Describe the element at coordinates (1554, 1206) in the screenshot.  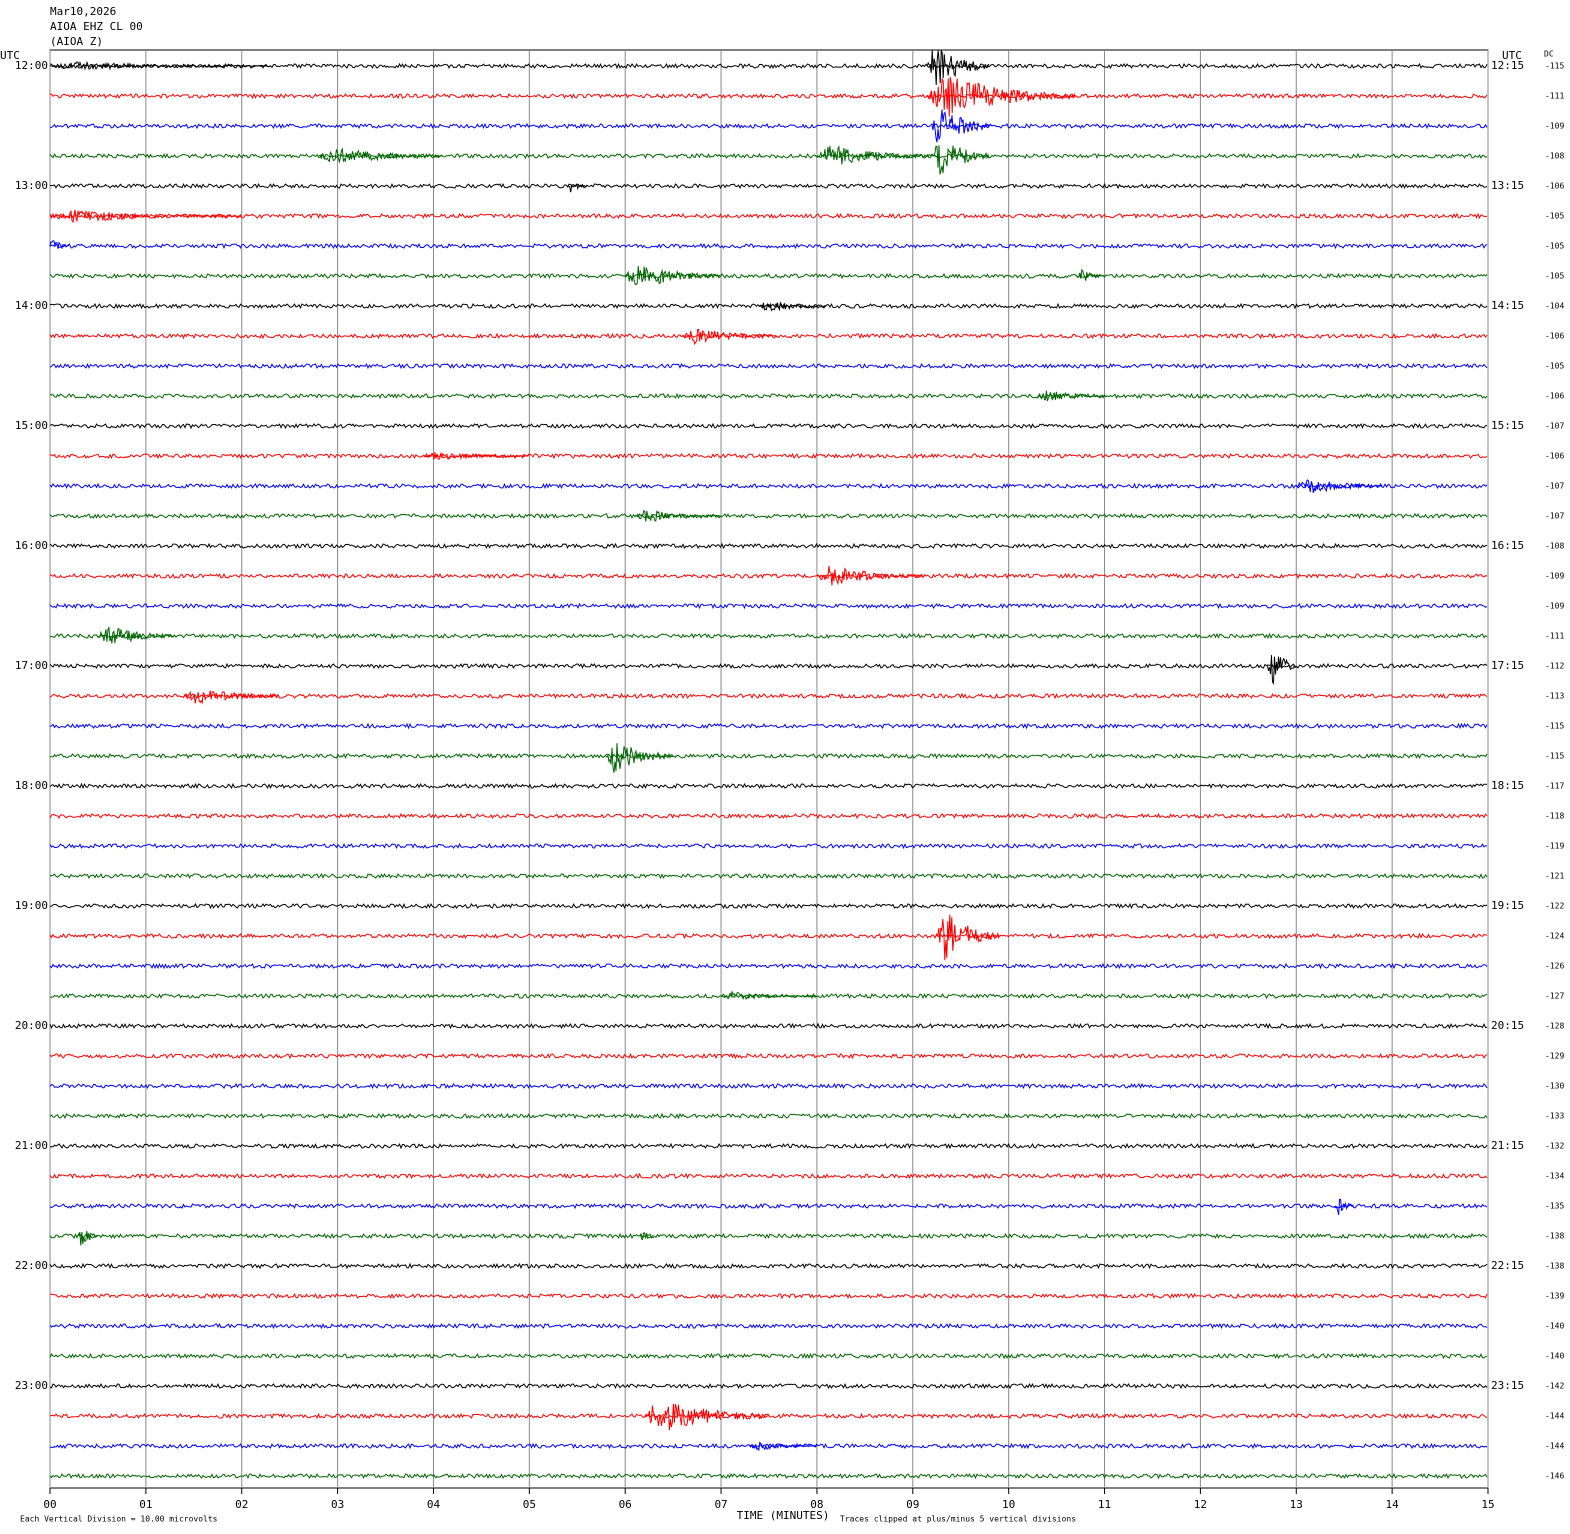
I see `dc-value: -135` at that location.